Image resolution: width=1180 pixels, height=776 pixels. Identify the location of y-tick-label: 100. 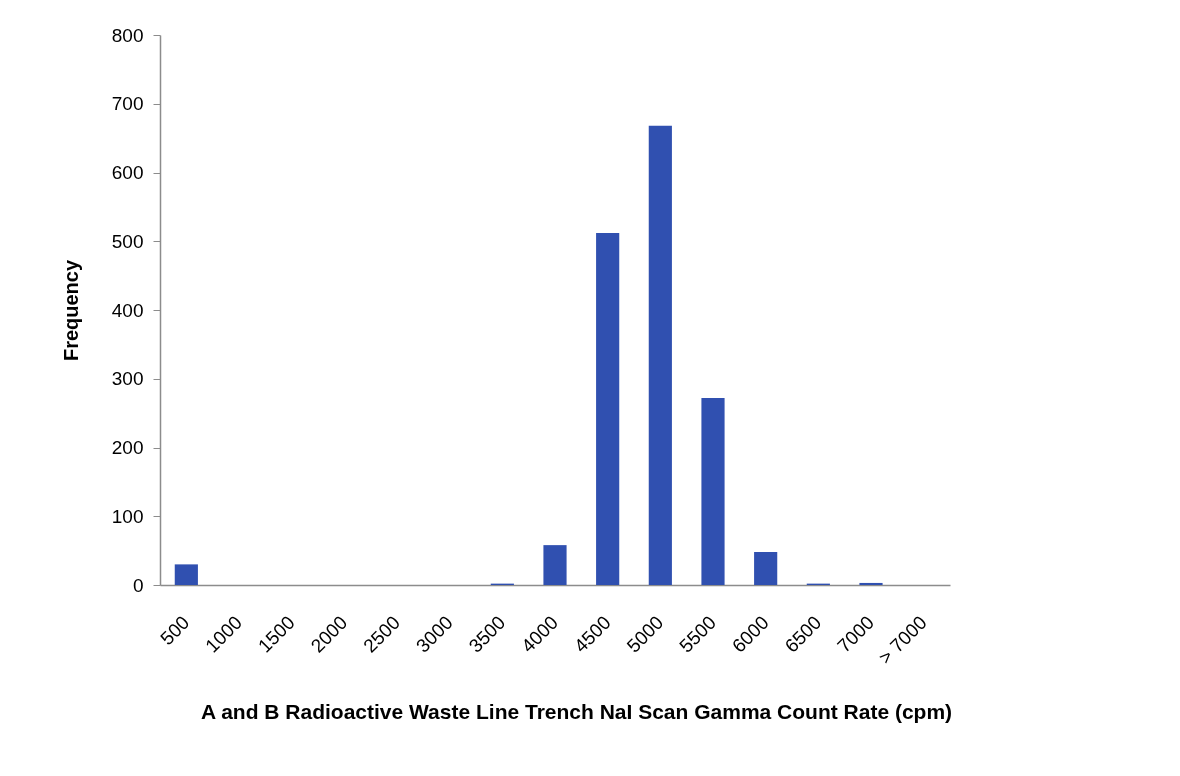
(127, 516).